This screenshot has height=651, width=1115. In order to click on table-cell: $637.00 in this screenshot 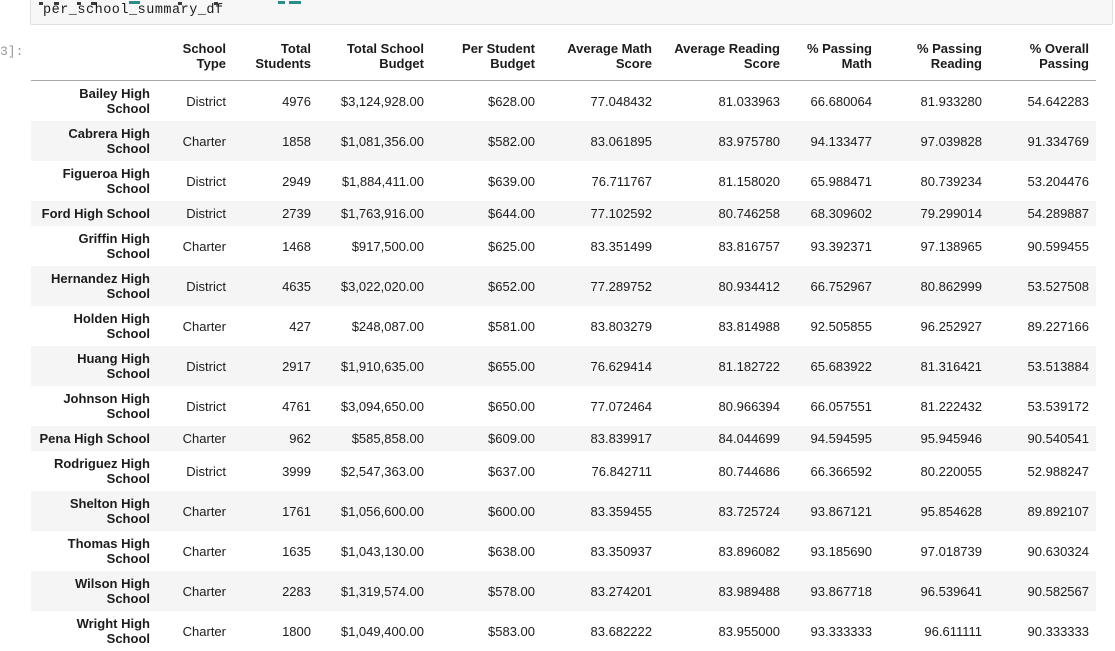, I will do `click(486, 471)`.